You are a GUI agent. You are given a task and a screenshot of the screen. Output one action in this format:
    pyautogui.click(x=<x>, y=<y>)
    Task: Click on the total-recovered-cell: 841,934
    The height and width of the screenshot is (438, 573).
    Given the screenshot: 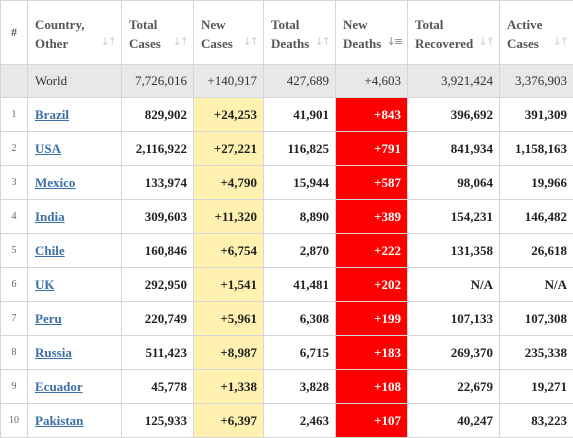 What is the action you would take?
    pyautogui.click(x=453, y=148)
    